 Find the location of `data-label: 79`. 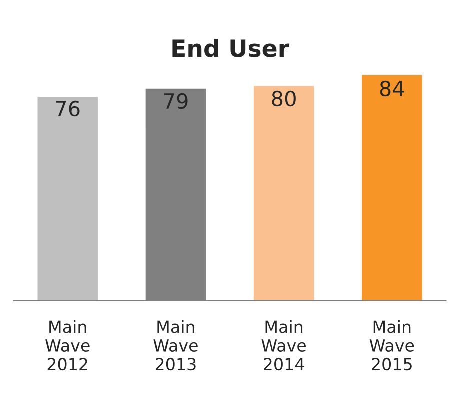

data-label: 79 is located at coordinates (176, 101).